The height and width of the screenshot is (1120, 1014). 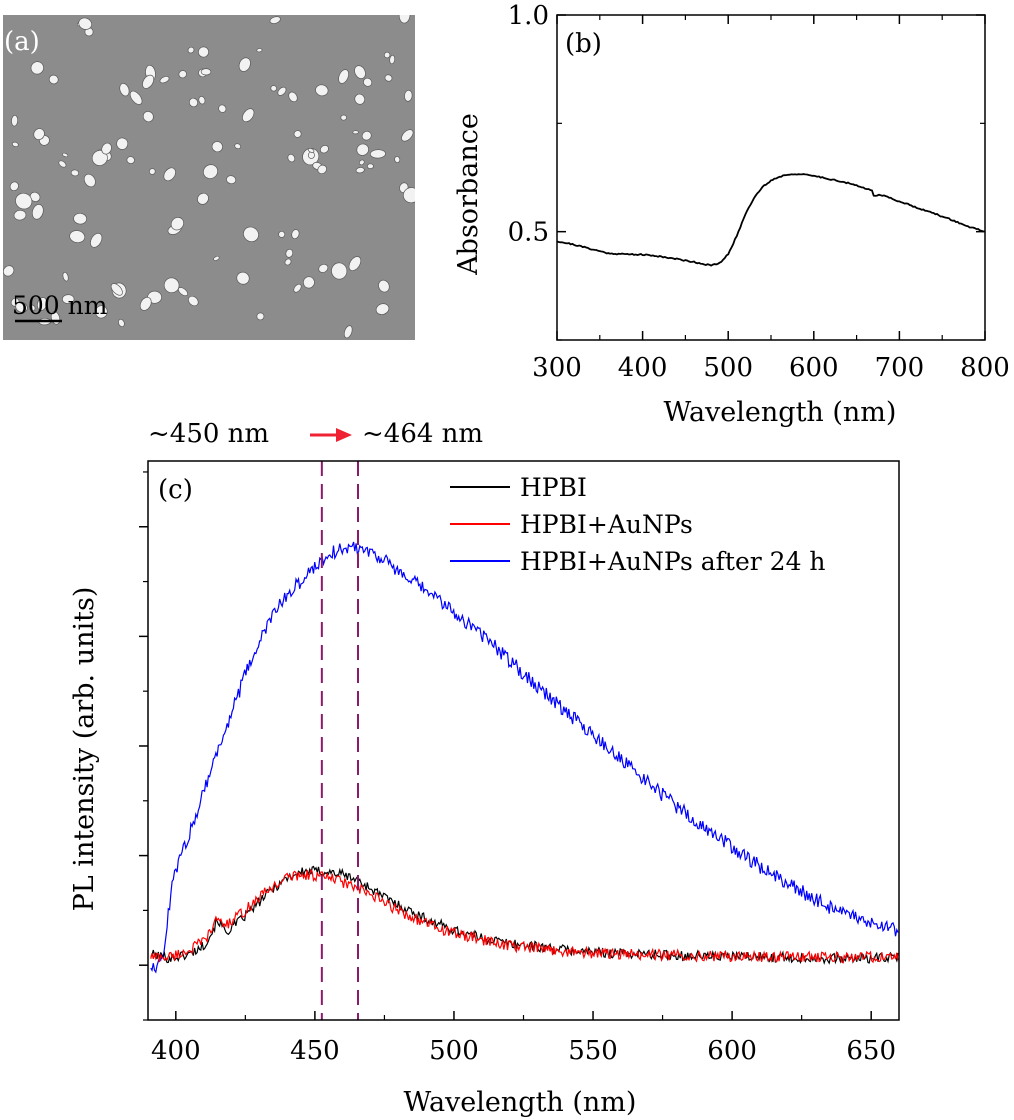 I want to click on legend-label-hpbi: HPBI, so click(x=553, y=487).